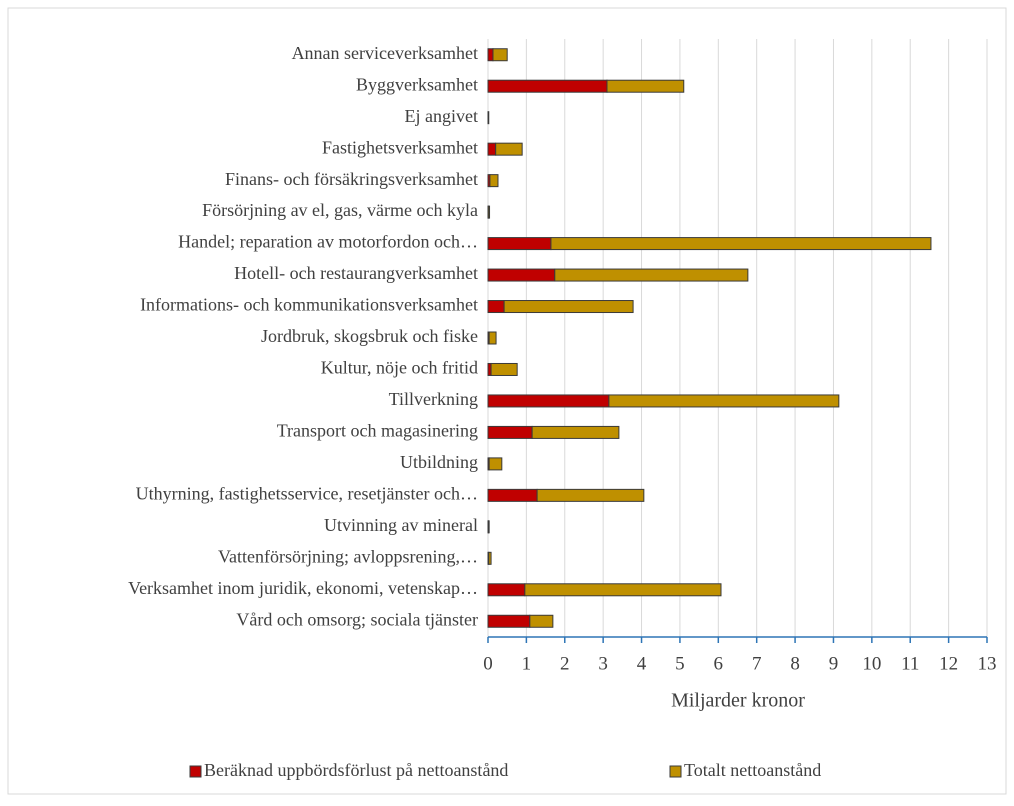 This screenshot has height=806, width=1014. What do you see at coordinates (948, 663) in the screenshot?
I see `x-tick-label: 12` at bounding box center [948, 663].